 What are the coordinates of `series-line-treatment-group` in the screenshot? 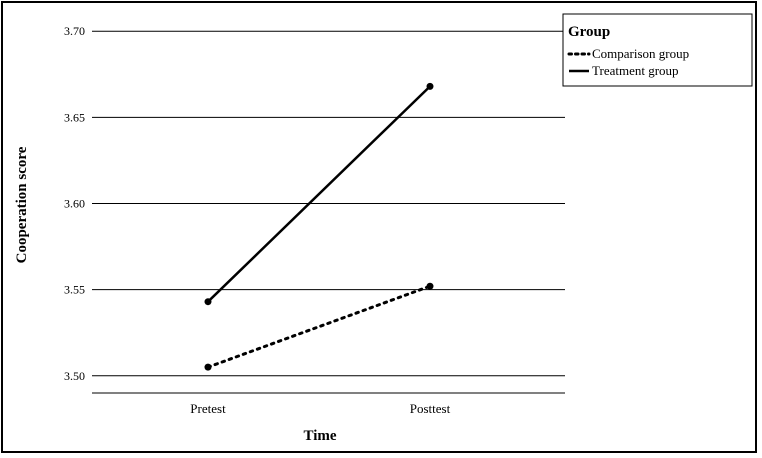 It's located at (319, 194).